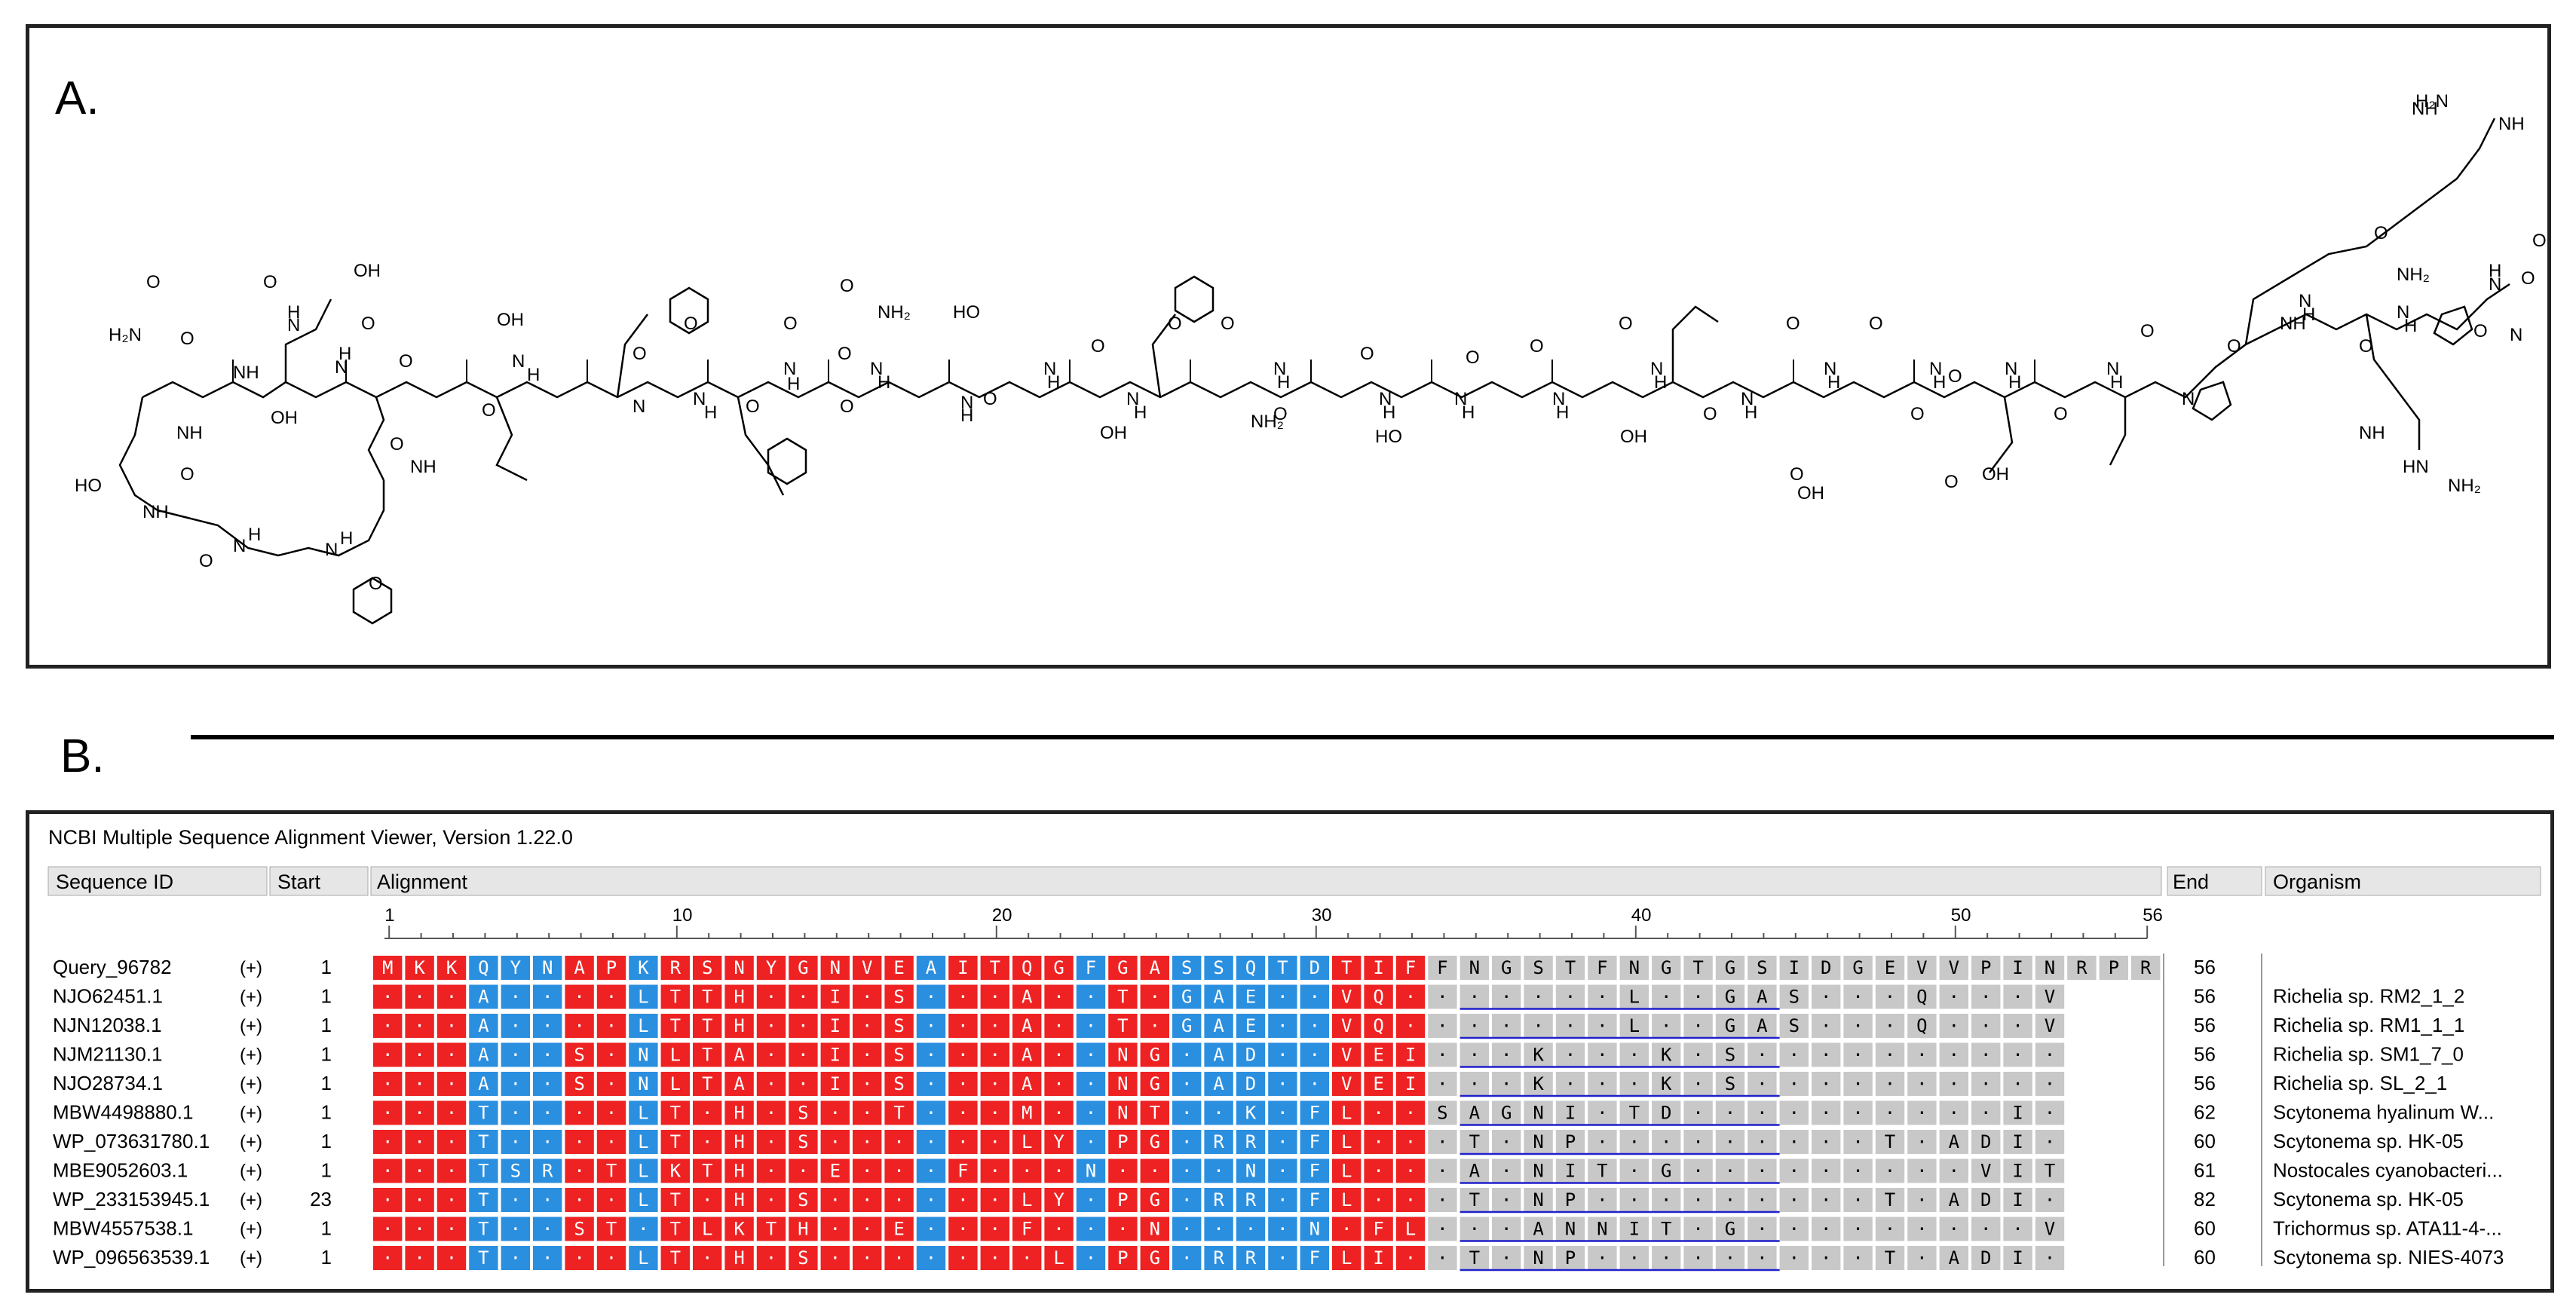 The width and height of the screenshot is (2576, 1316). I want to click on row-seq-id: NJM21130.1, so click(108, 1054).